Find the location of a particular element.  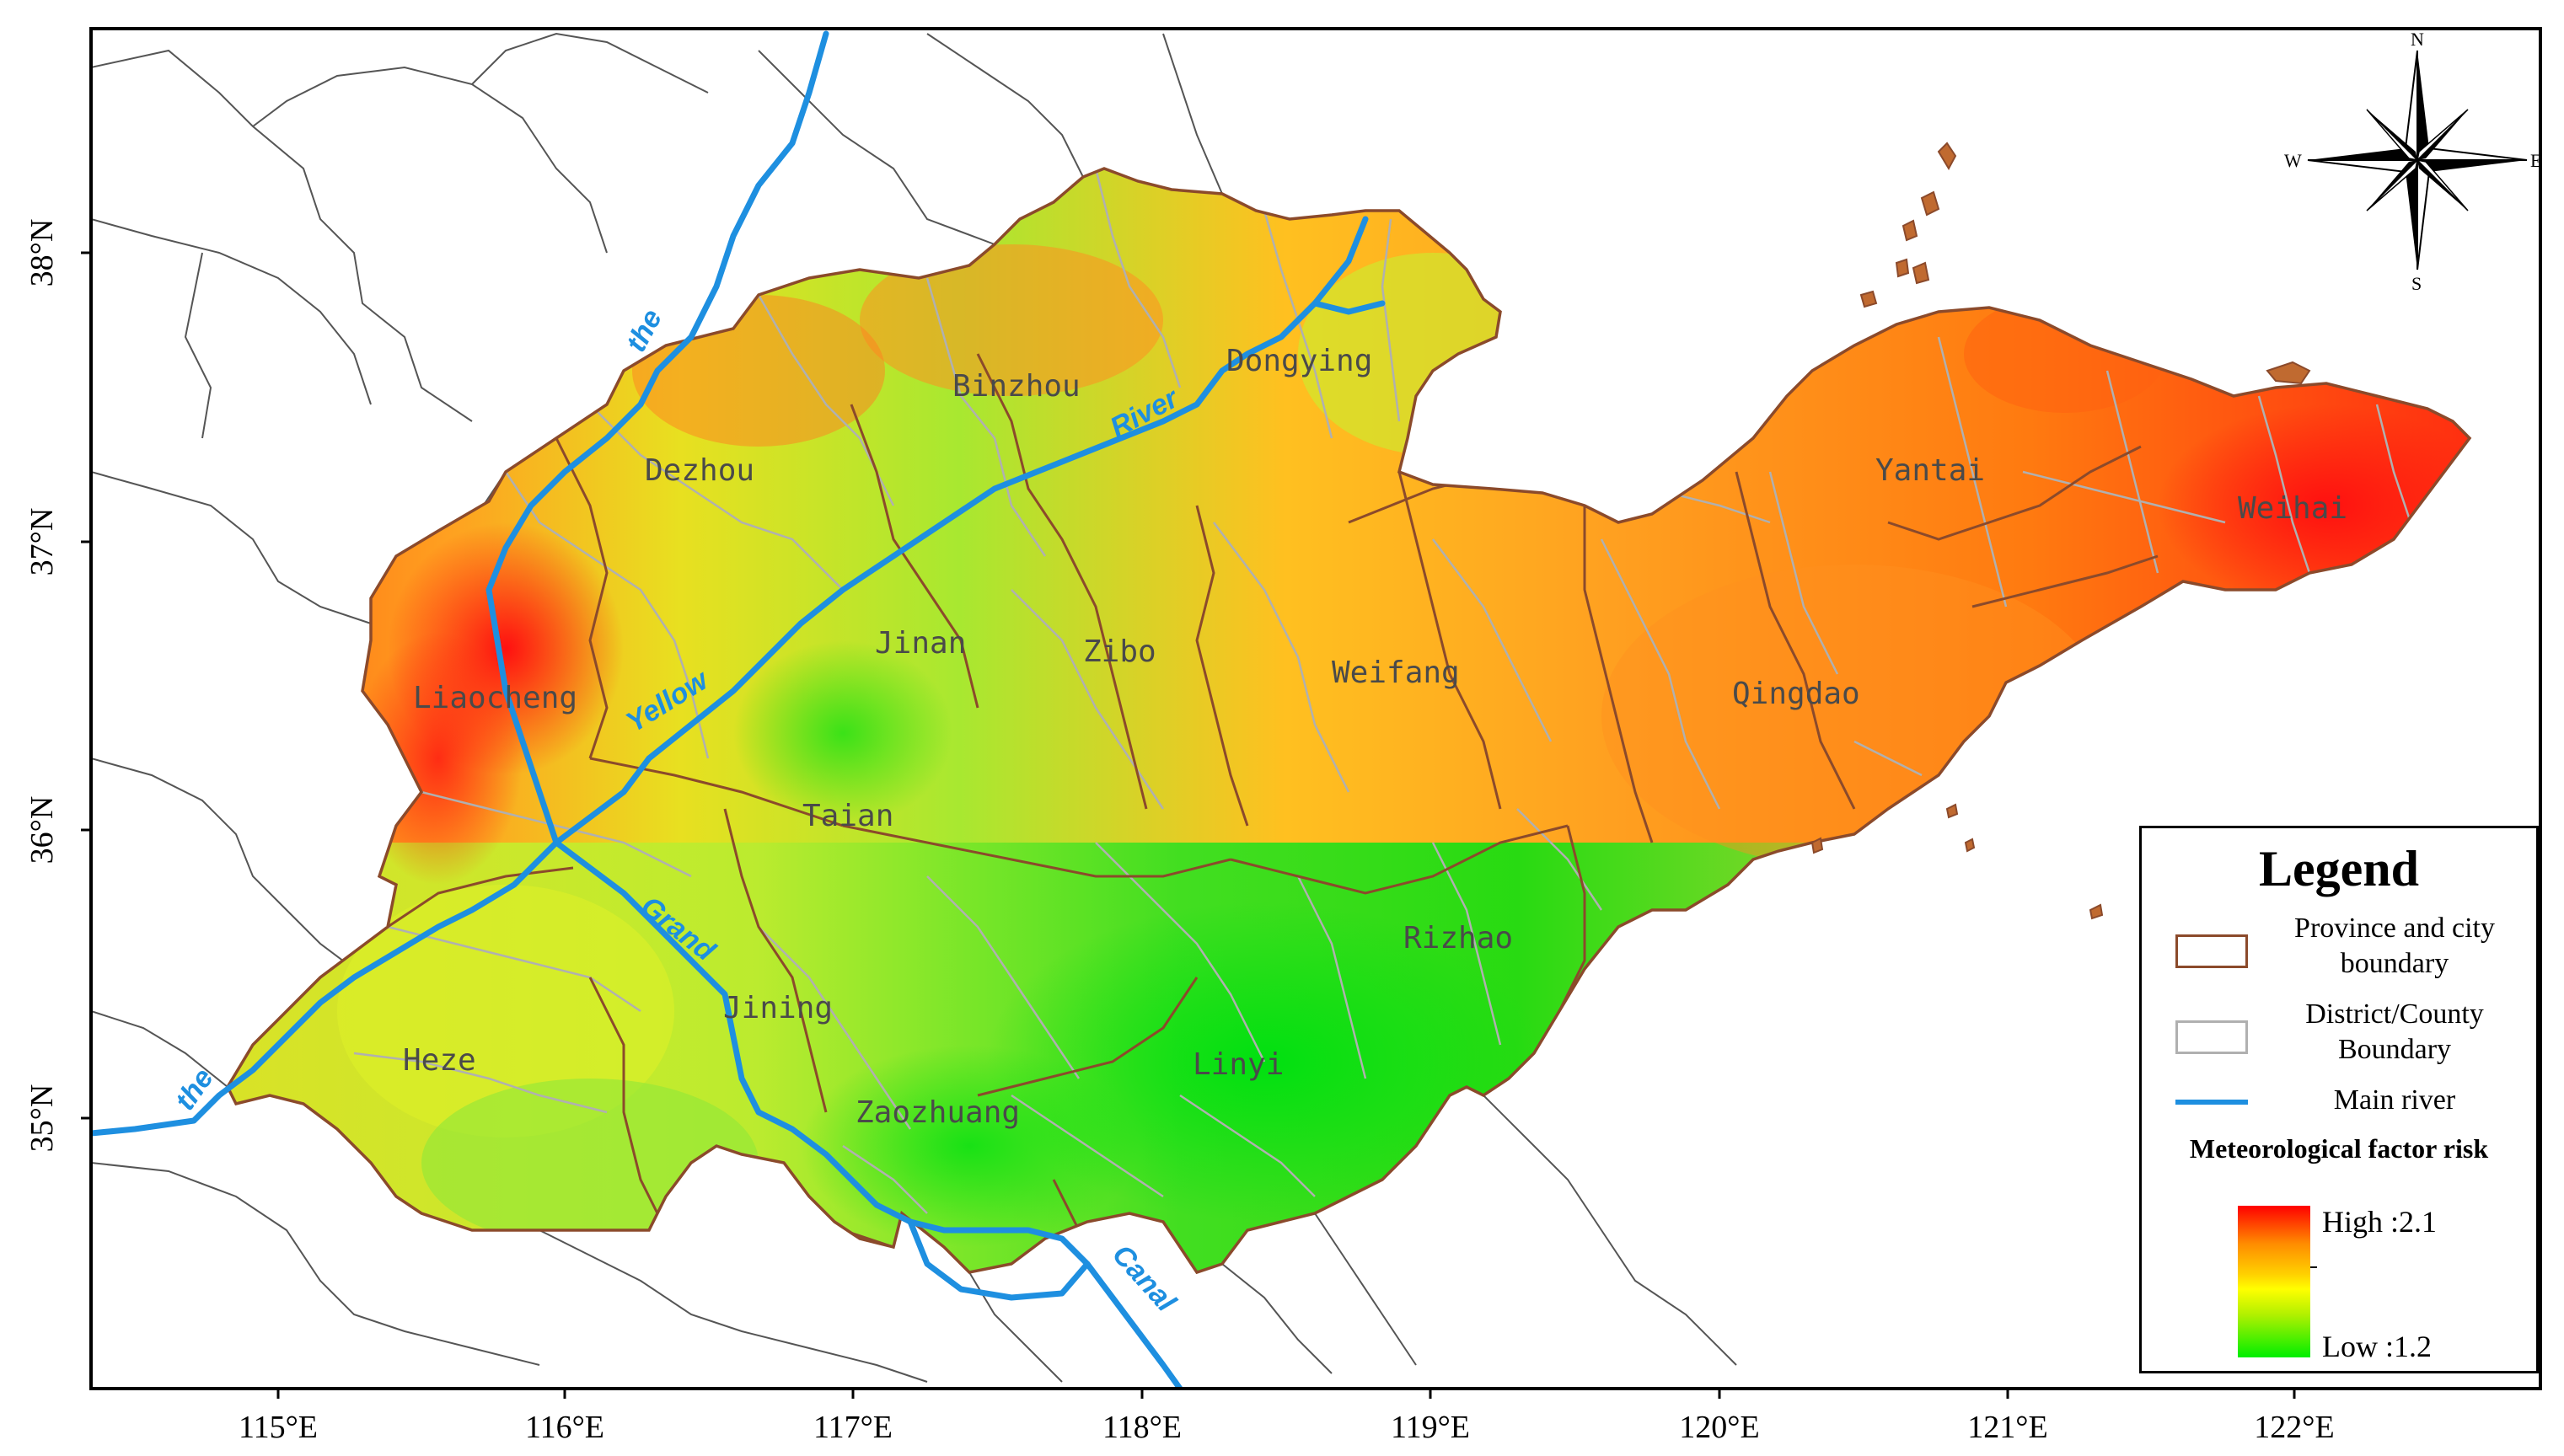

legend-item-main-river: Main river is located at coordinates (2352, 1110).